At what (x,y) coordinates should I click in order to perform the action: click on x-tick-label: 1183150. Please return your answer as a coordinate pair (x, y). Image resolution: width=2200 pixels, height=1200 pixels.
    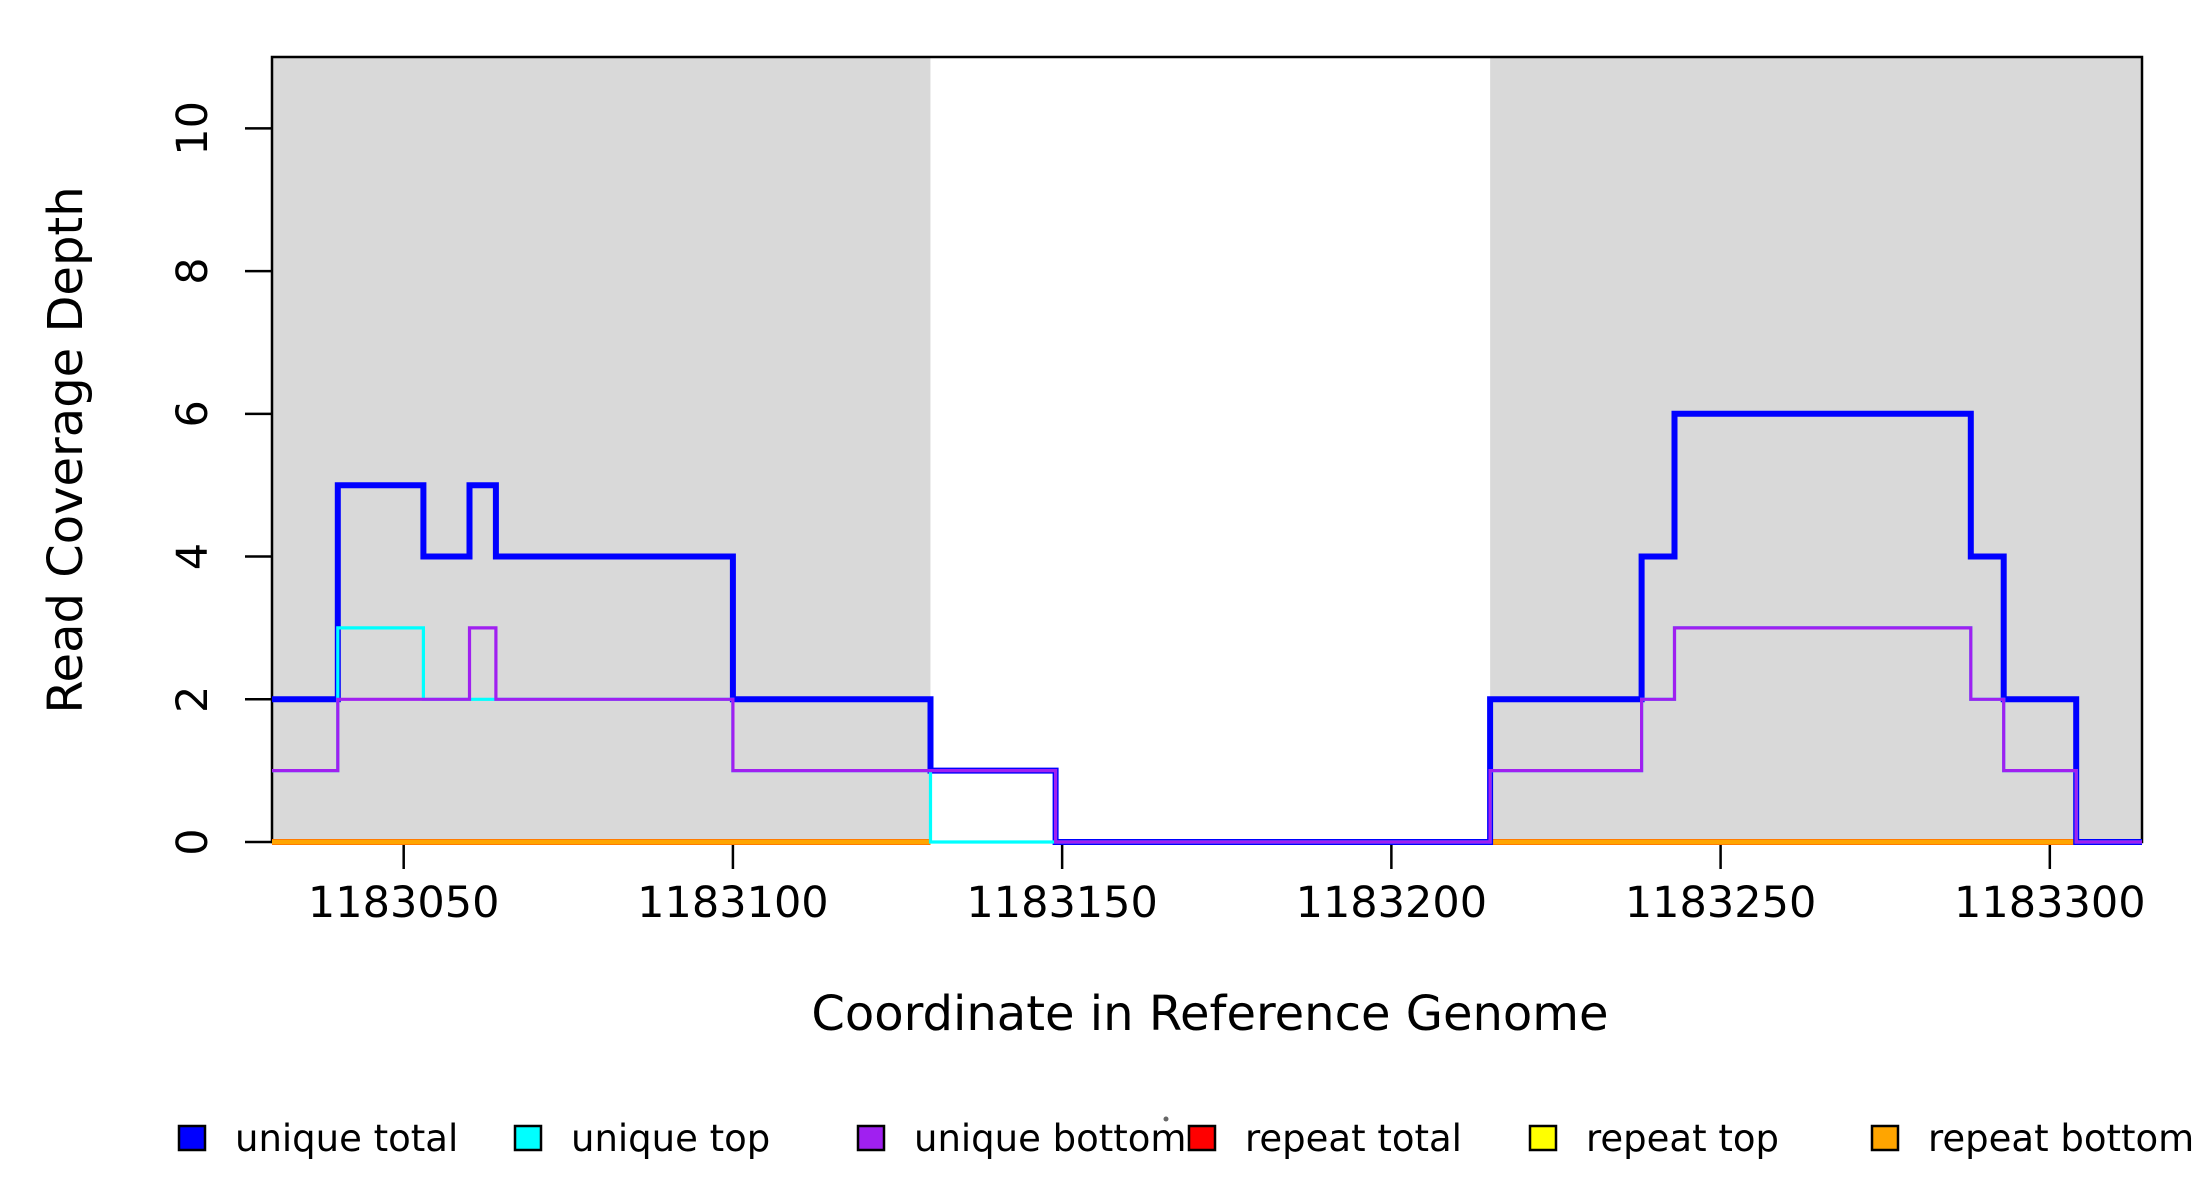
    Looking at the image, I should click on (1062, 903).